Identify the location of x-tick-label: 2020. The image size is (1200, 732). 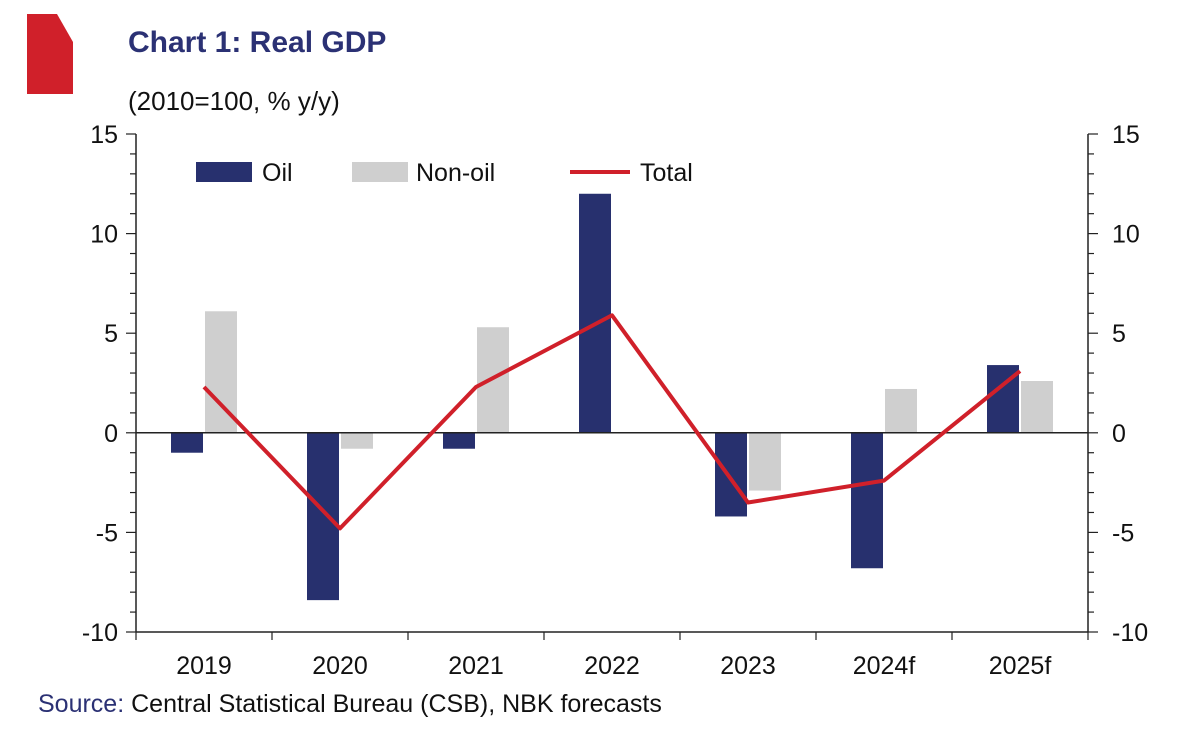
(340, 666).